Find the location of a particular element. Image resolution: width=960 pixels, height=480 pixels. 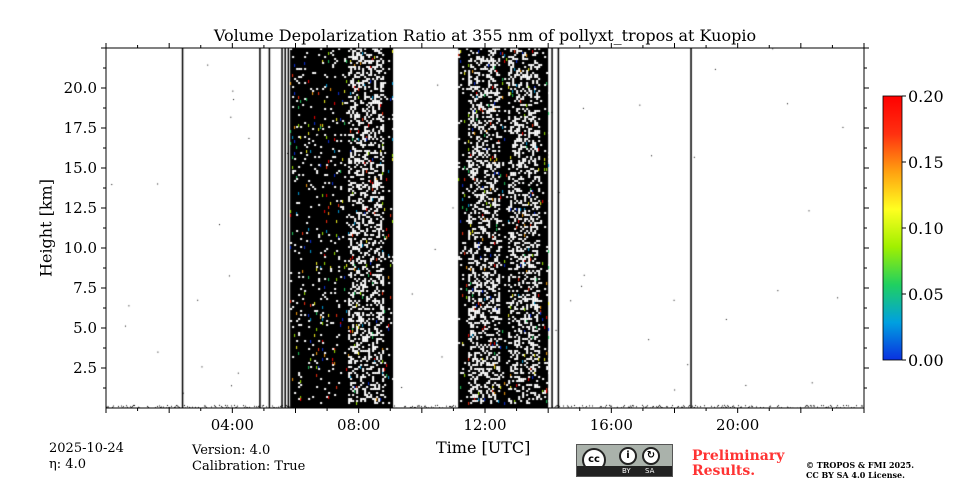

by-label: BY is located at coordinates (626, 471).